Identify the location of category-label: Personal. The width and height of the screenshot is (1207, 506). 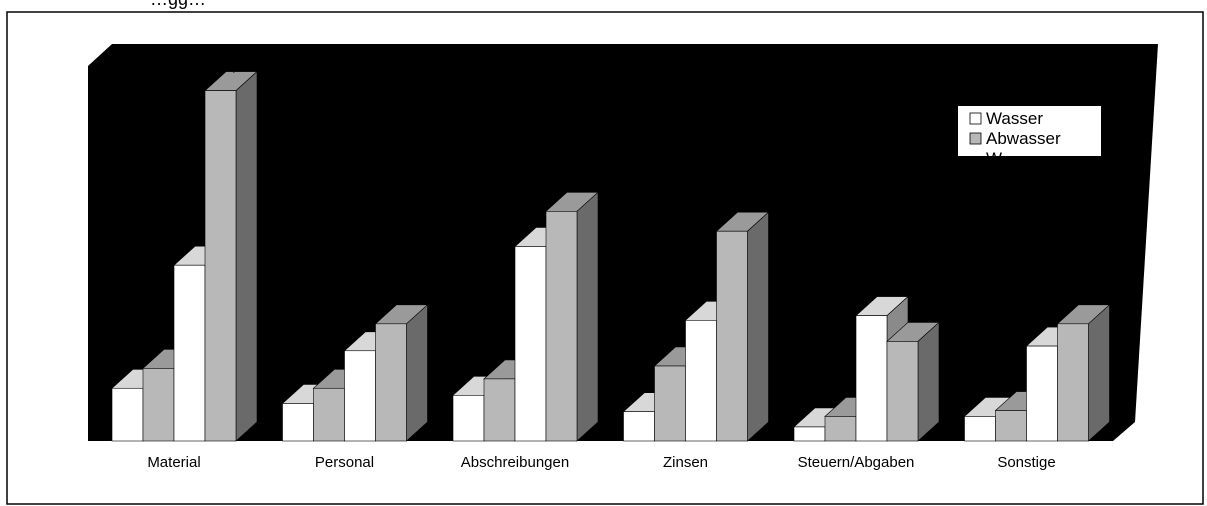
(344, 462).